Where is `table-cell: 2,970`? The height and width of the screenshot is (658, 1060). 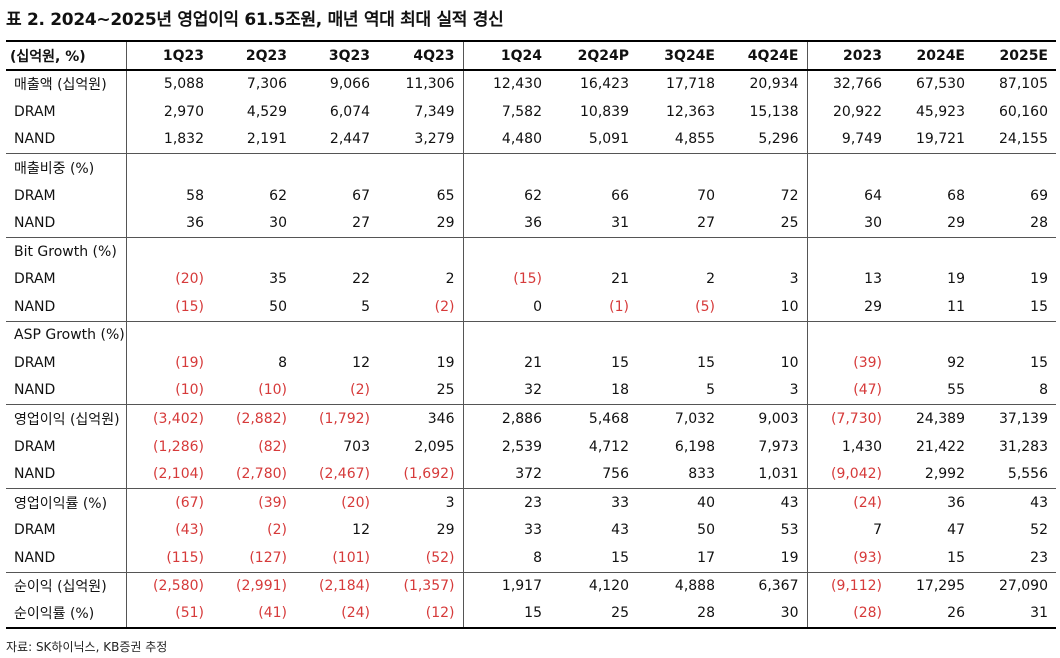 table-cell: 2,970 is located at coordinates (168, 111).